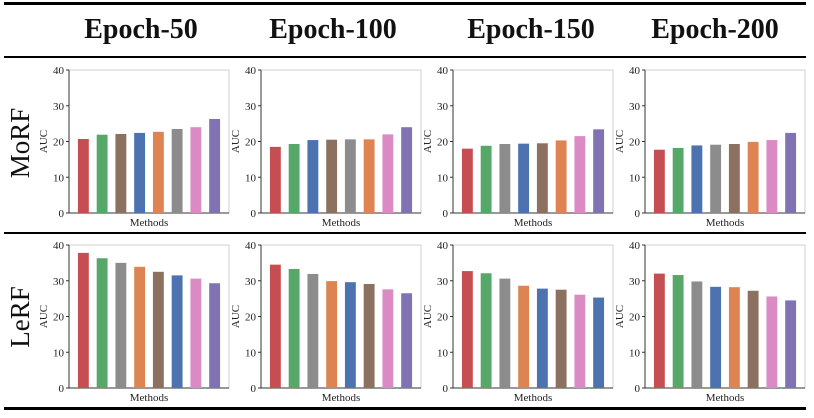 The image size is (814, 418). What do you see at coordinates (405, 3) in the screenshot?
I see `top-rule` at bounding box center [405, 3].